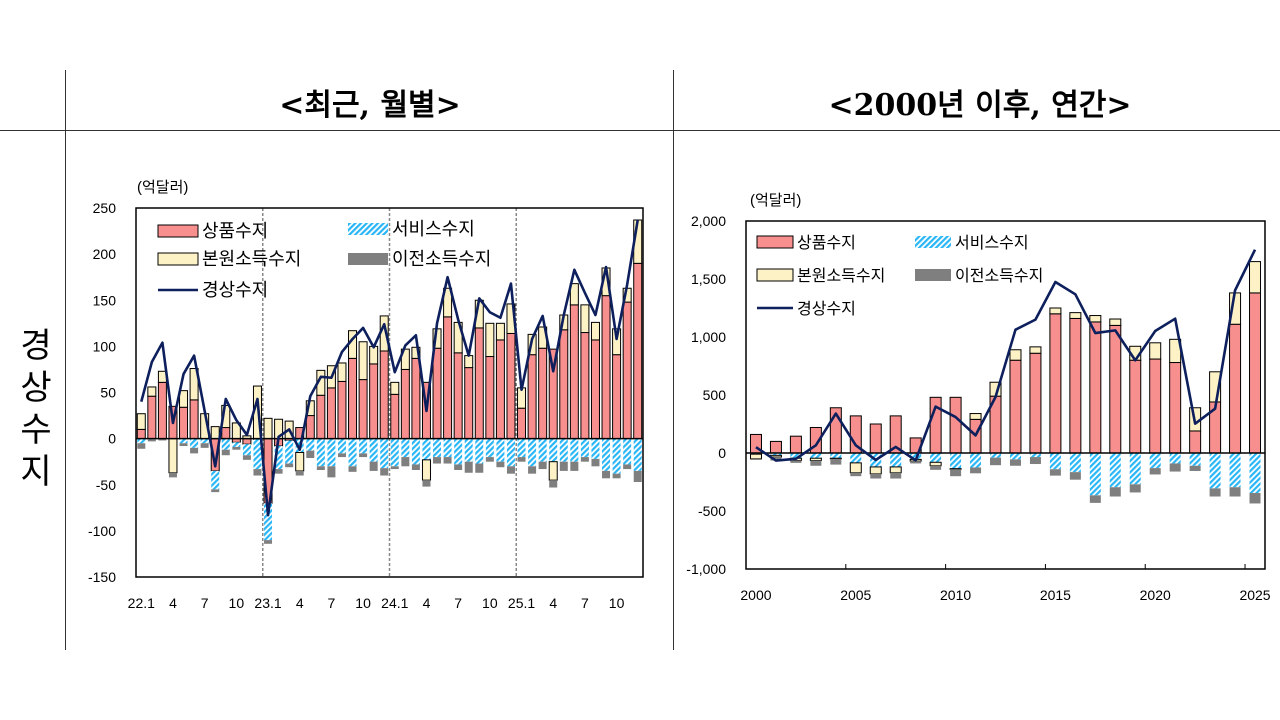  I want to click on legend-swatch-secondary-income, so click(933, 275).